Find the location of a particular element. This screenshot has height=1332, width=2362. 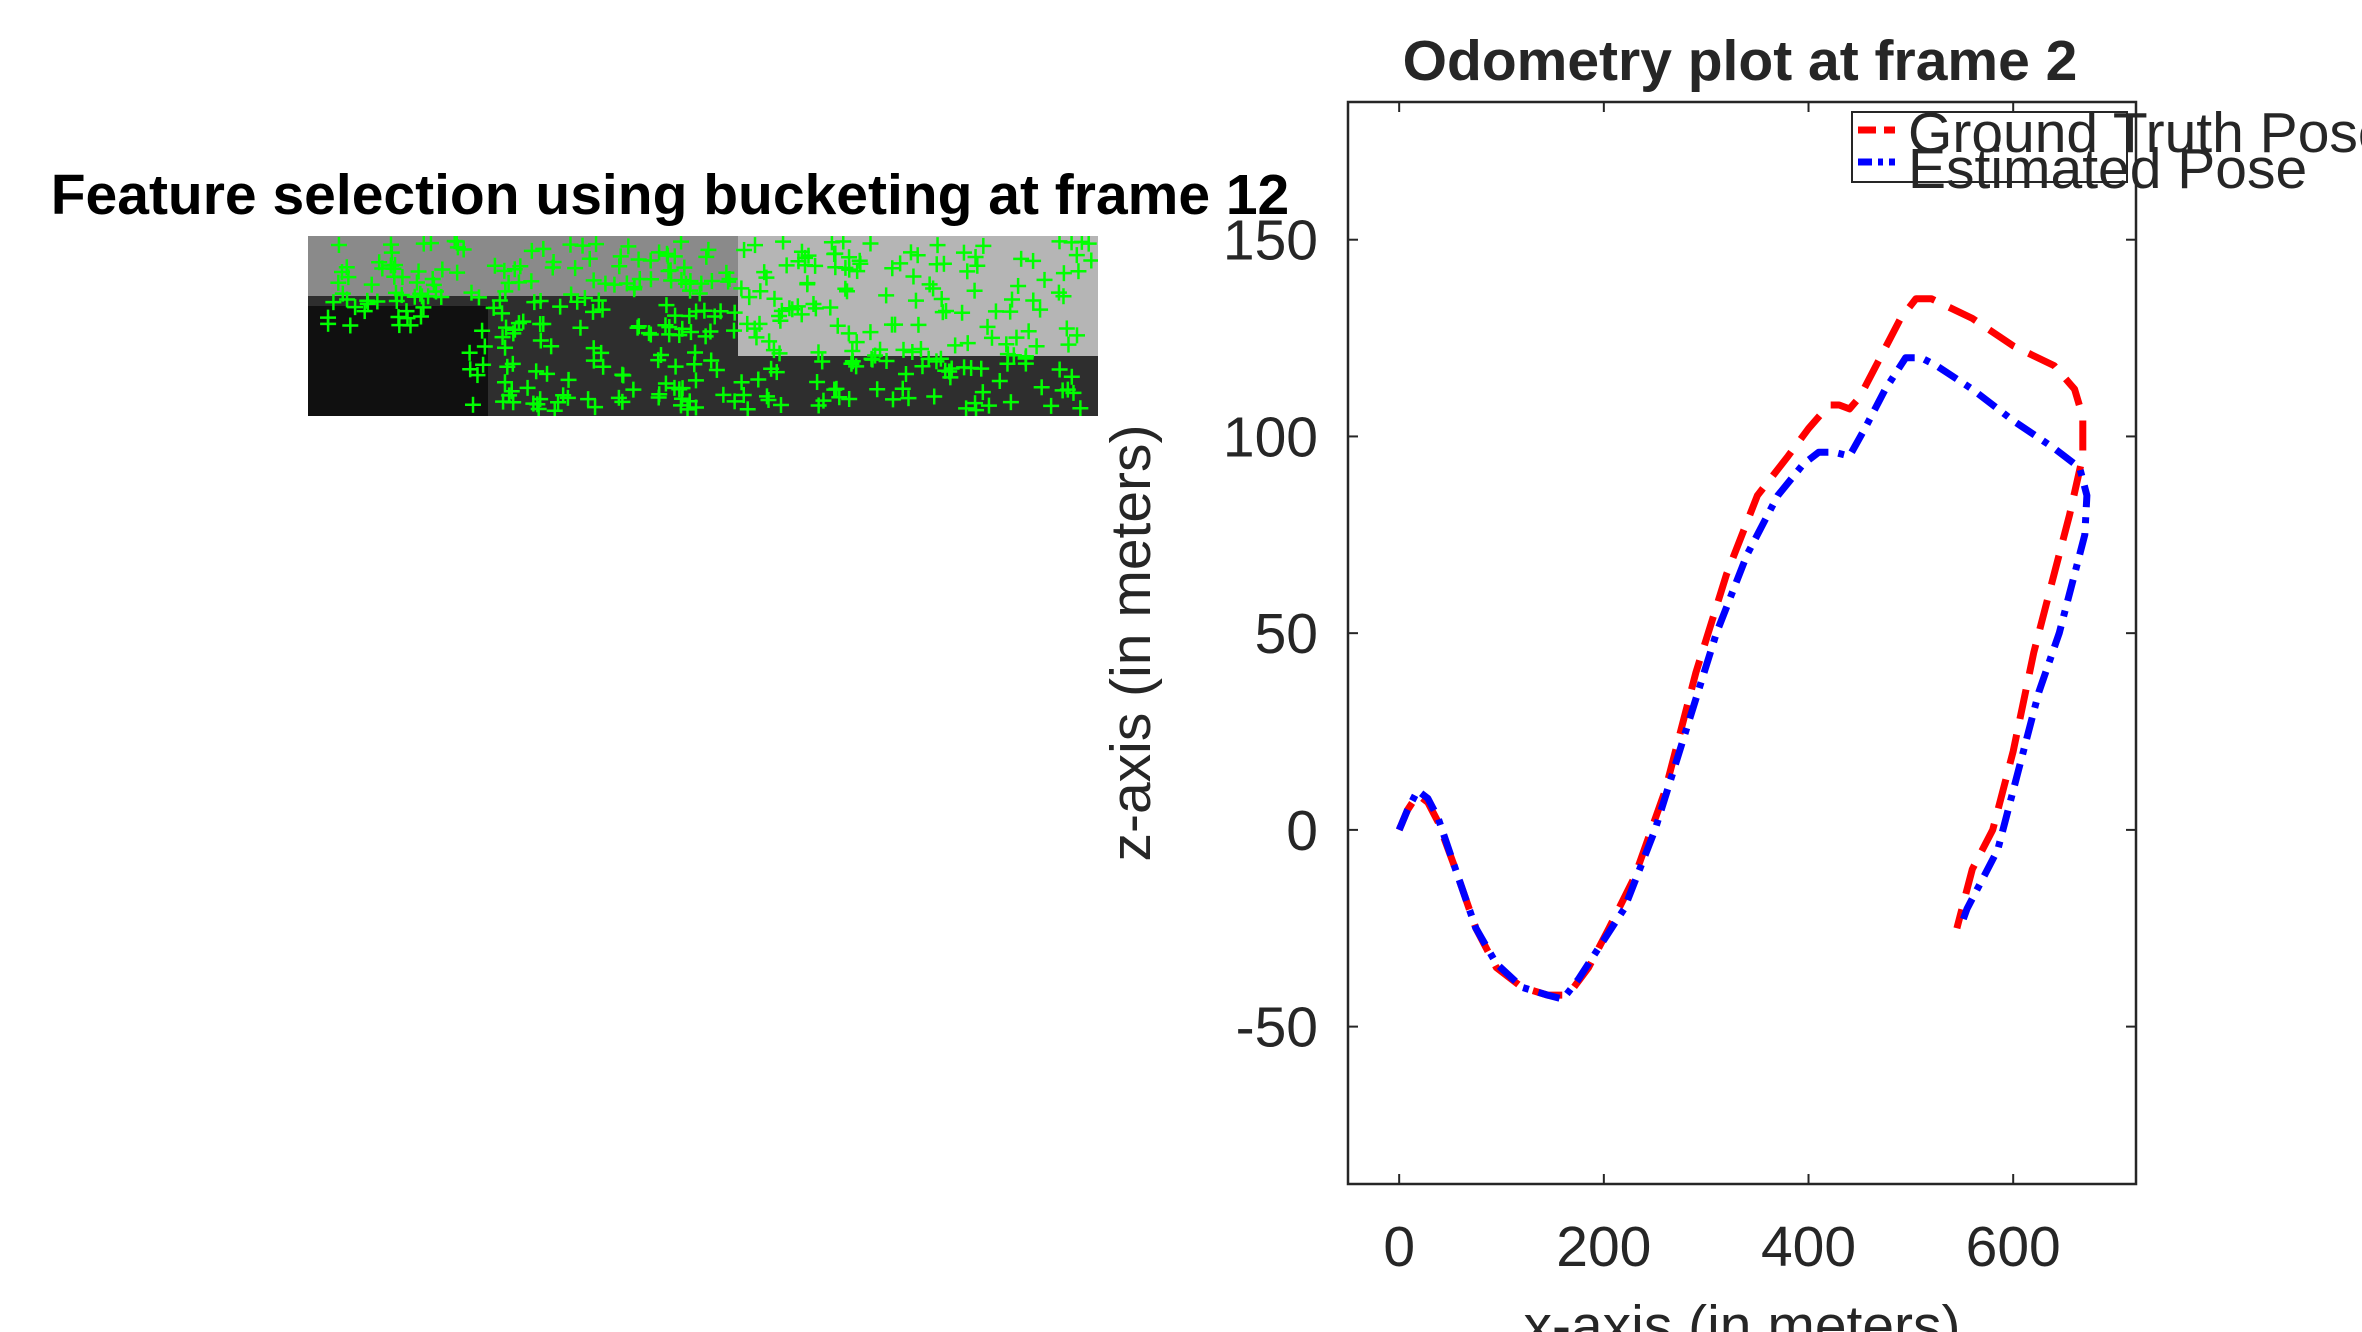

y-tick-label: 50 is located at coordinates (1286, 634).